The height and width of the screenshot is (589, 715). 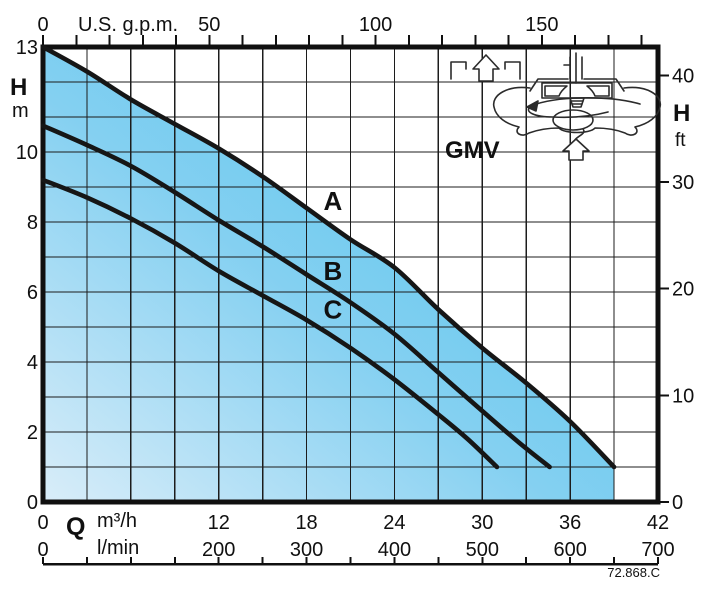 What do you see at coordinates (472, 150) in the screenshot?
I see `pump-type-label: GMV` at bounding box center [472, 150].